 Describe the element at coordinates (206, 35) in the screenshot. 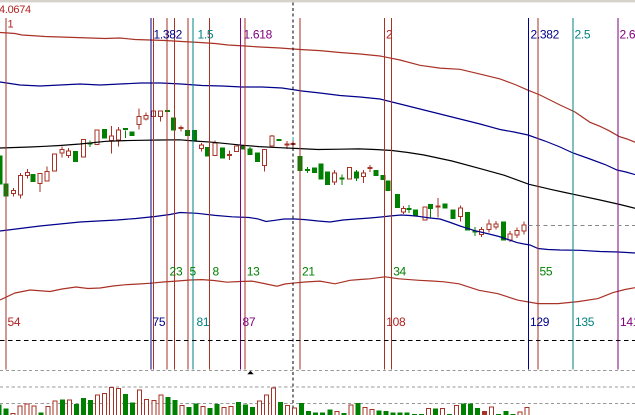

I see `svg-text: 1.5` at that location.